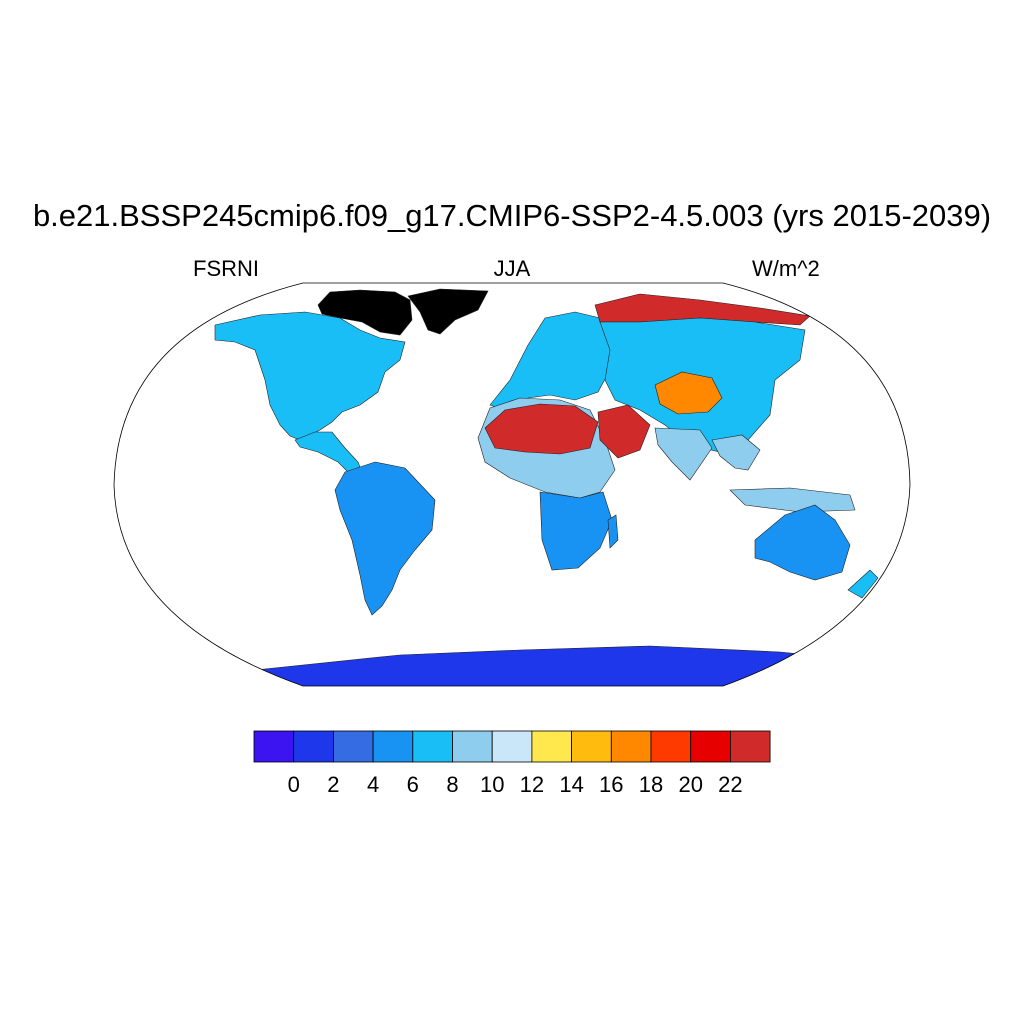 The height and width of the screenshot is (1024, 1024). What do you see at coordinates (690, 784) in the screenshot?
I see `colorbar-tick-label: 20` at bounding box center [690, 784].